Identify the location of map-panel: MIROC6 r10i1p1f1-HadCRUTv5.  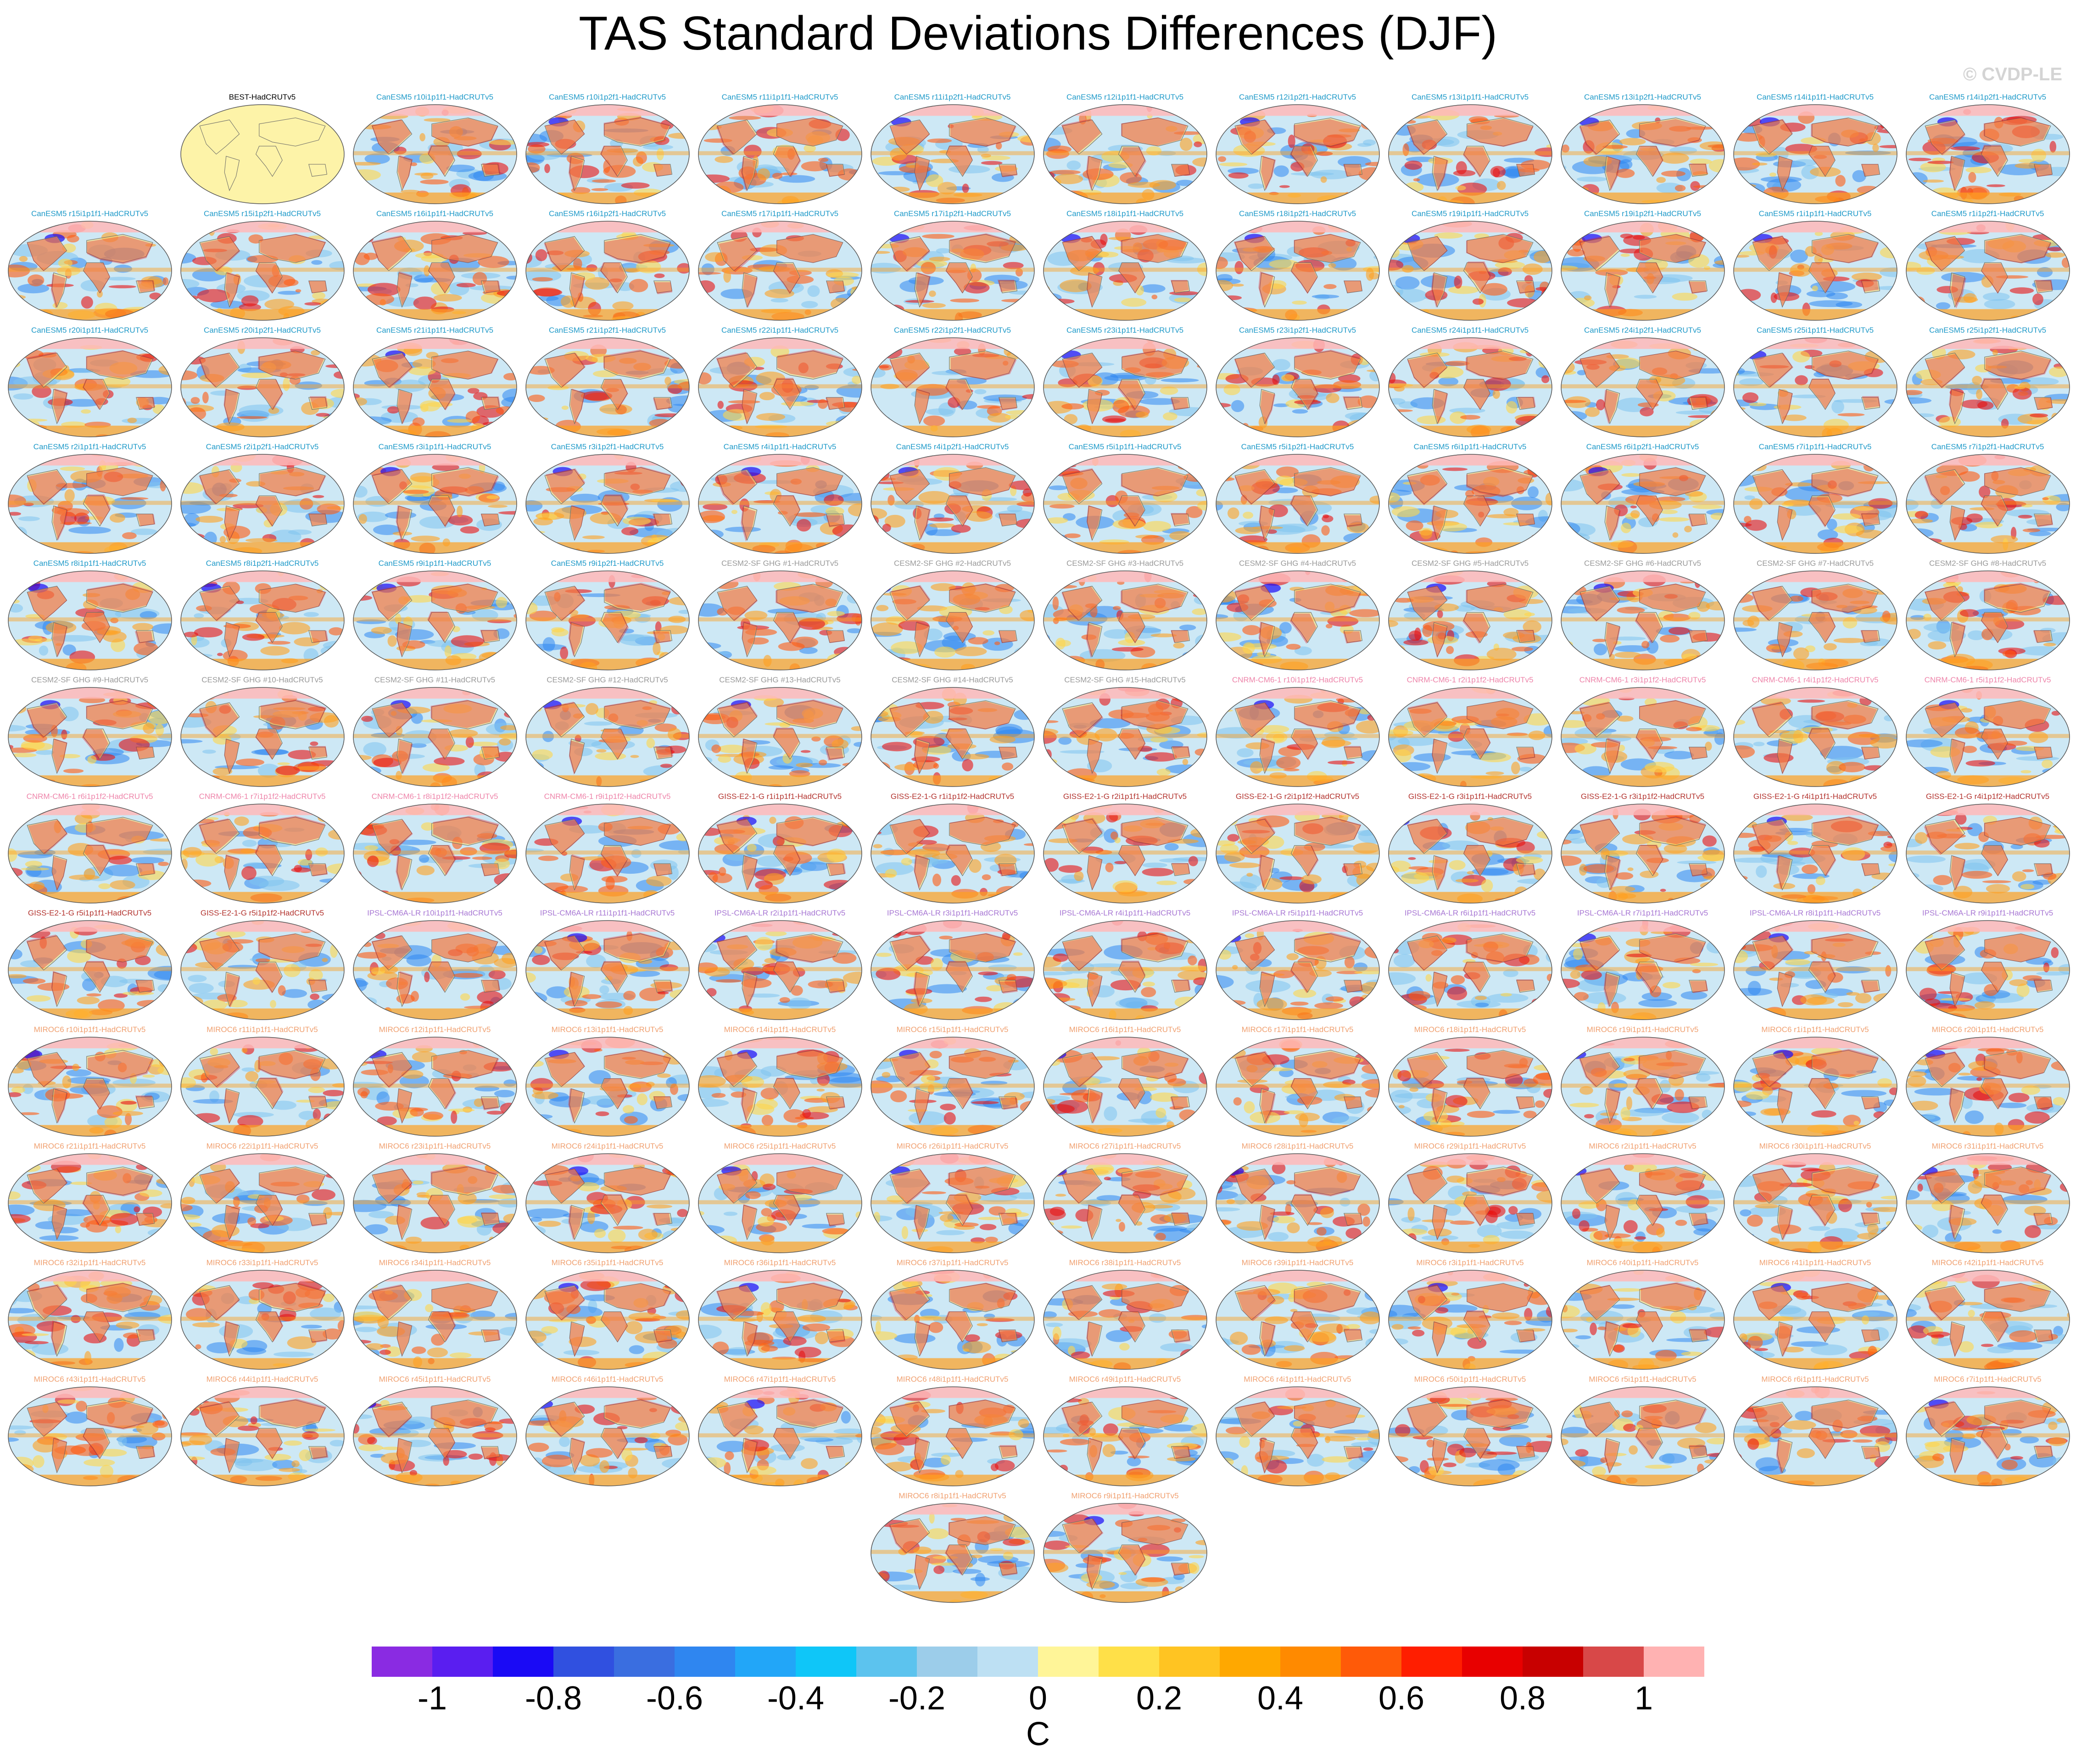
(90, 1082).